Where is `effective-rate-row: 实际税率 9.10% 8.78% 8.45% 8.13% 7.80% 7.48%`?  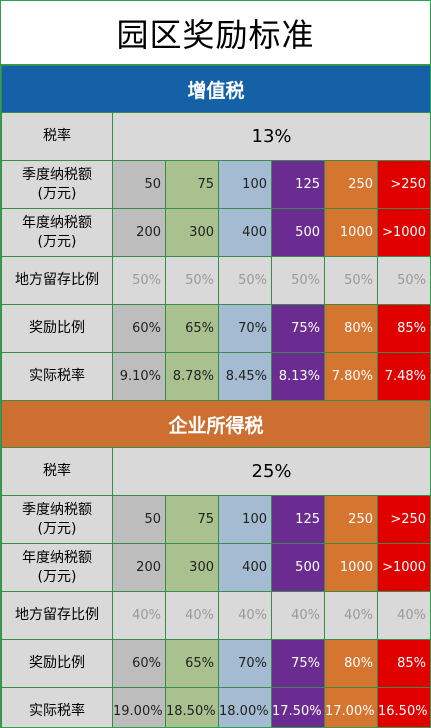 effective-rate-row: 实际税率 9.10% 8.78% 8.45% 8.13% 7.80% 7.48% is located at coordinates (215, 376).